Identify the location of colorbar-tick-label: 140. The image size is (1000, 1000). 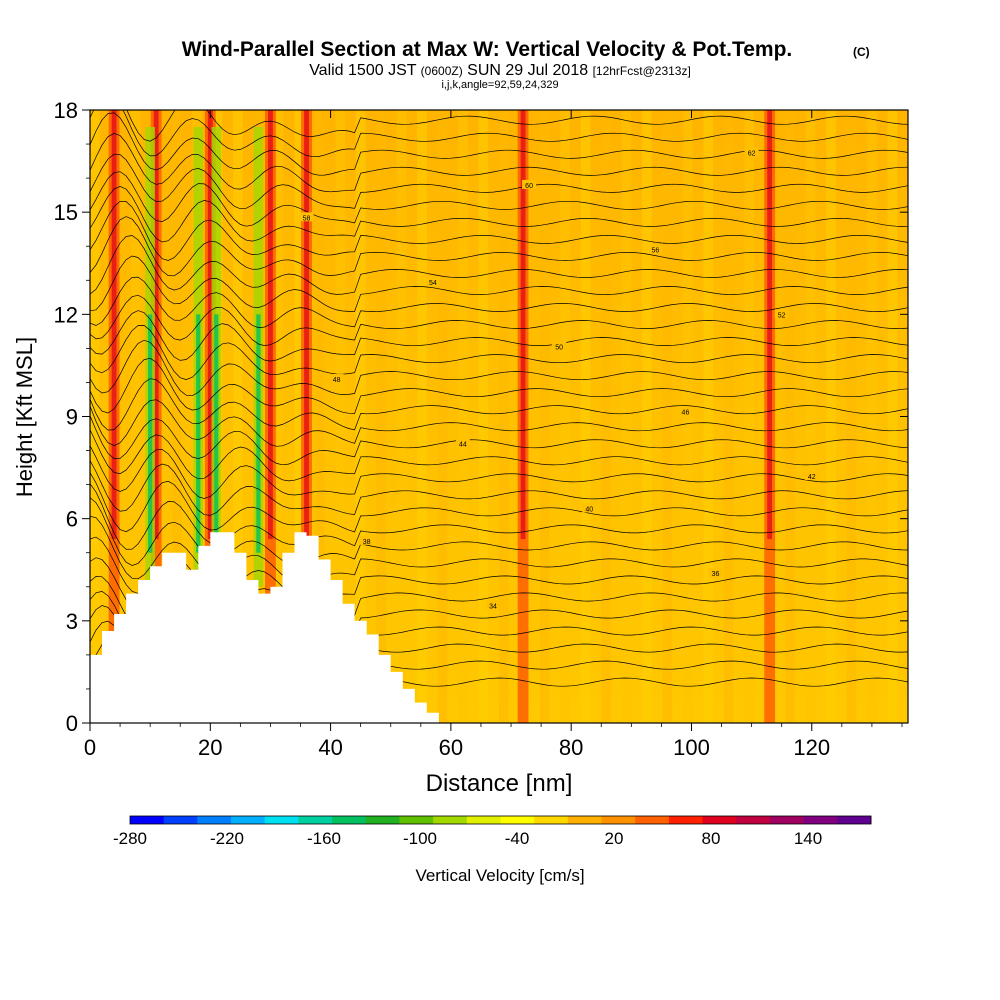
(808, 838).